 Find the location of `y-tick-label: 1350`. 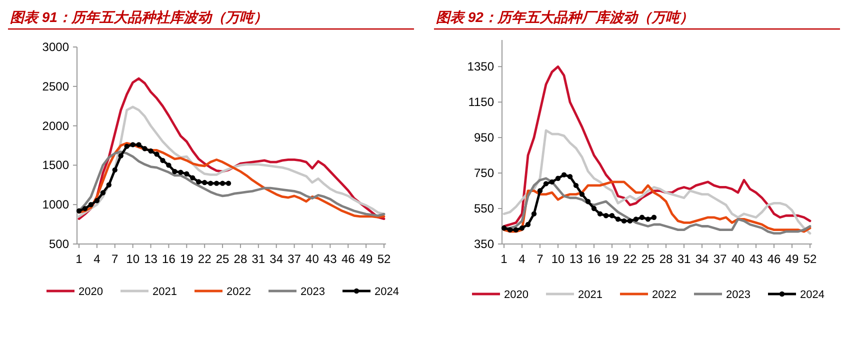

y-tick-label: 1350 is located at coordinates (480, 67).